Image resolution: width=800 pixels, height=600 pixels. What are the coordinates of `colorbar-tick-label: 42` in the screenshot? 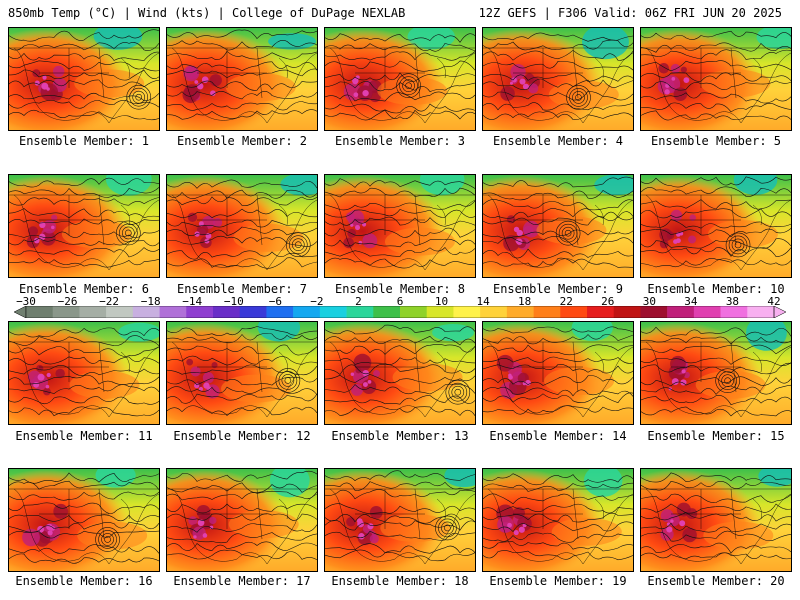 It's located at (774, 301).